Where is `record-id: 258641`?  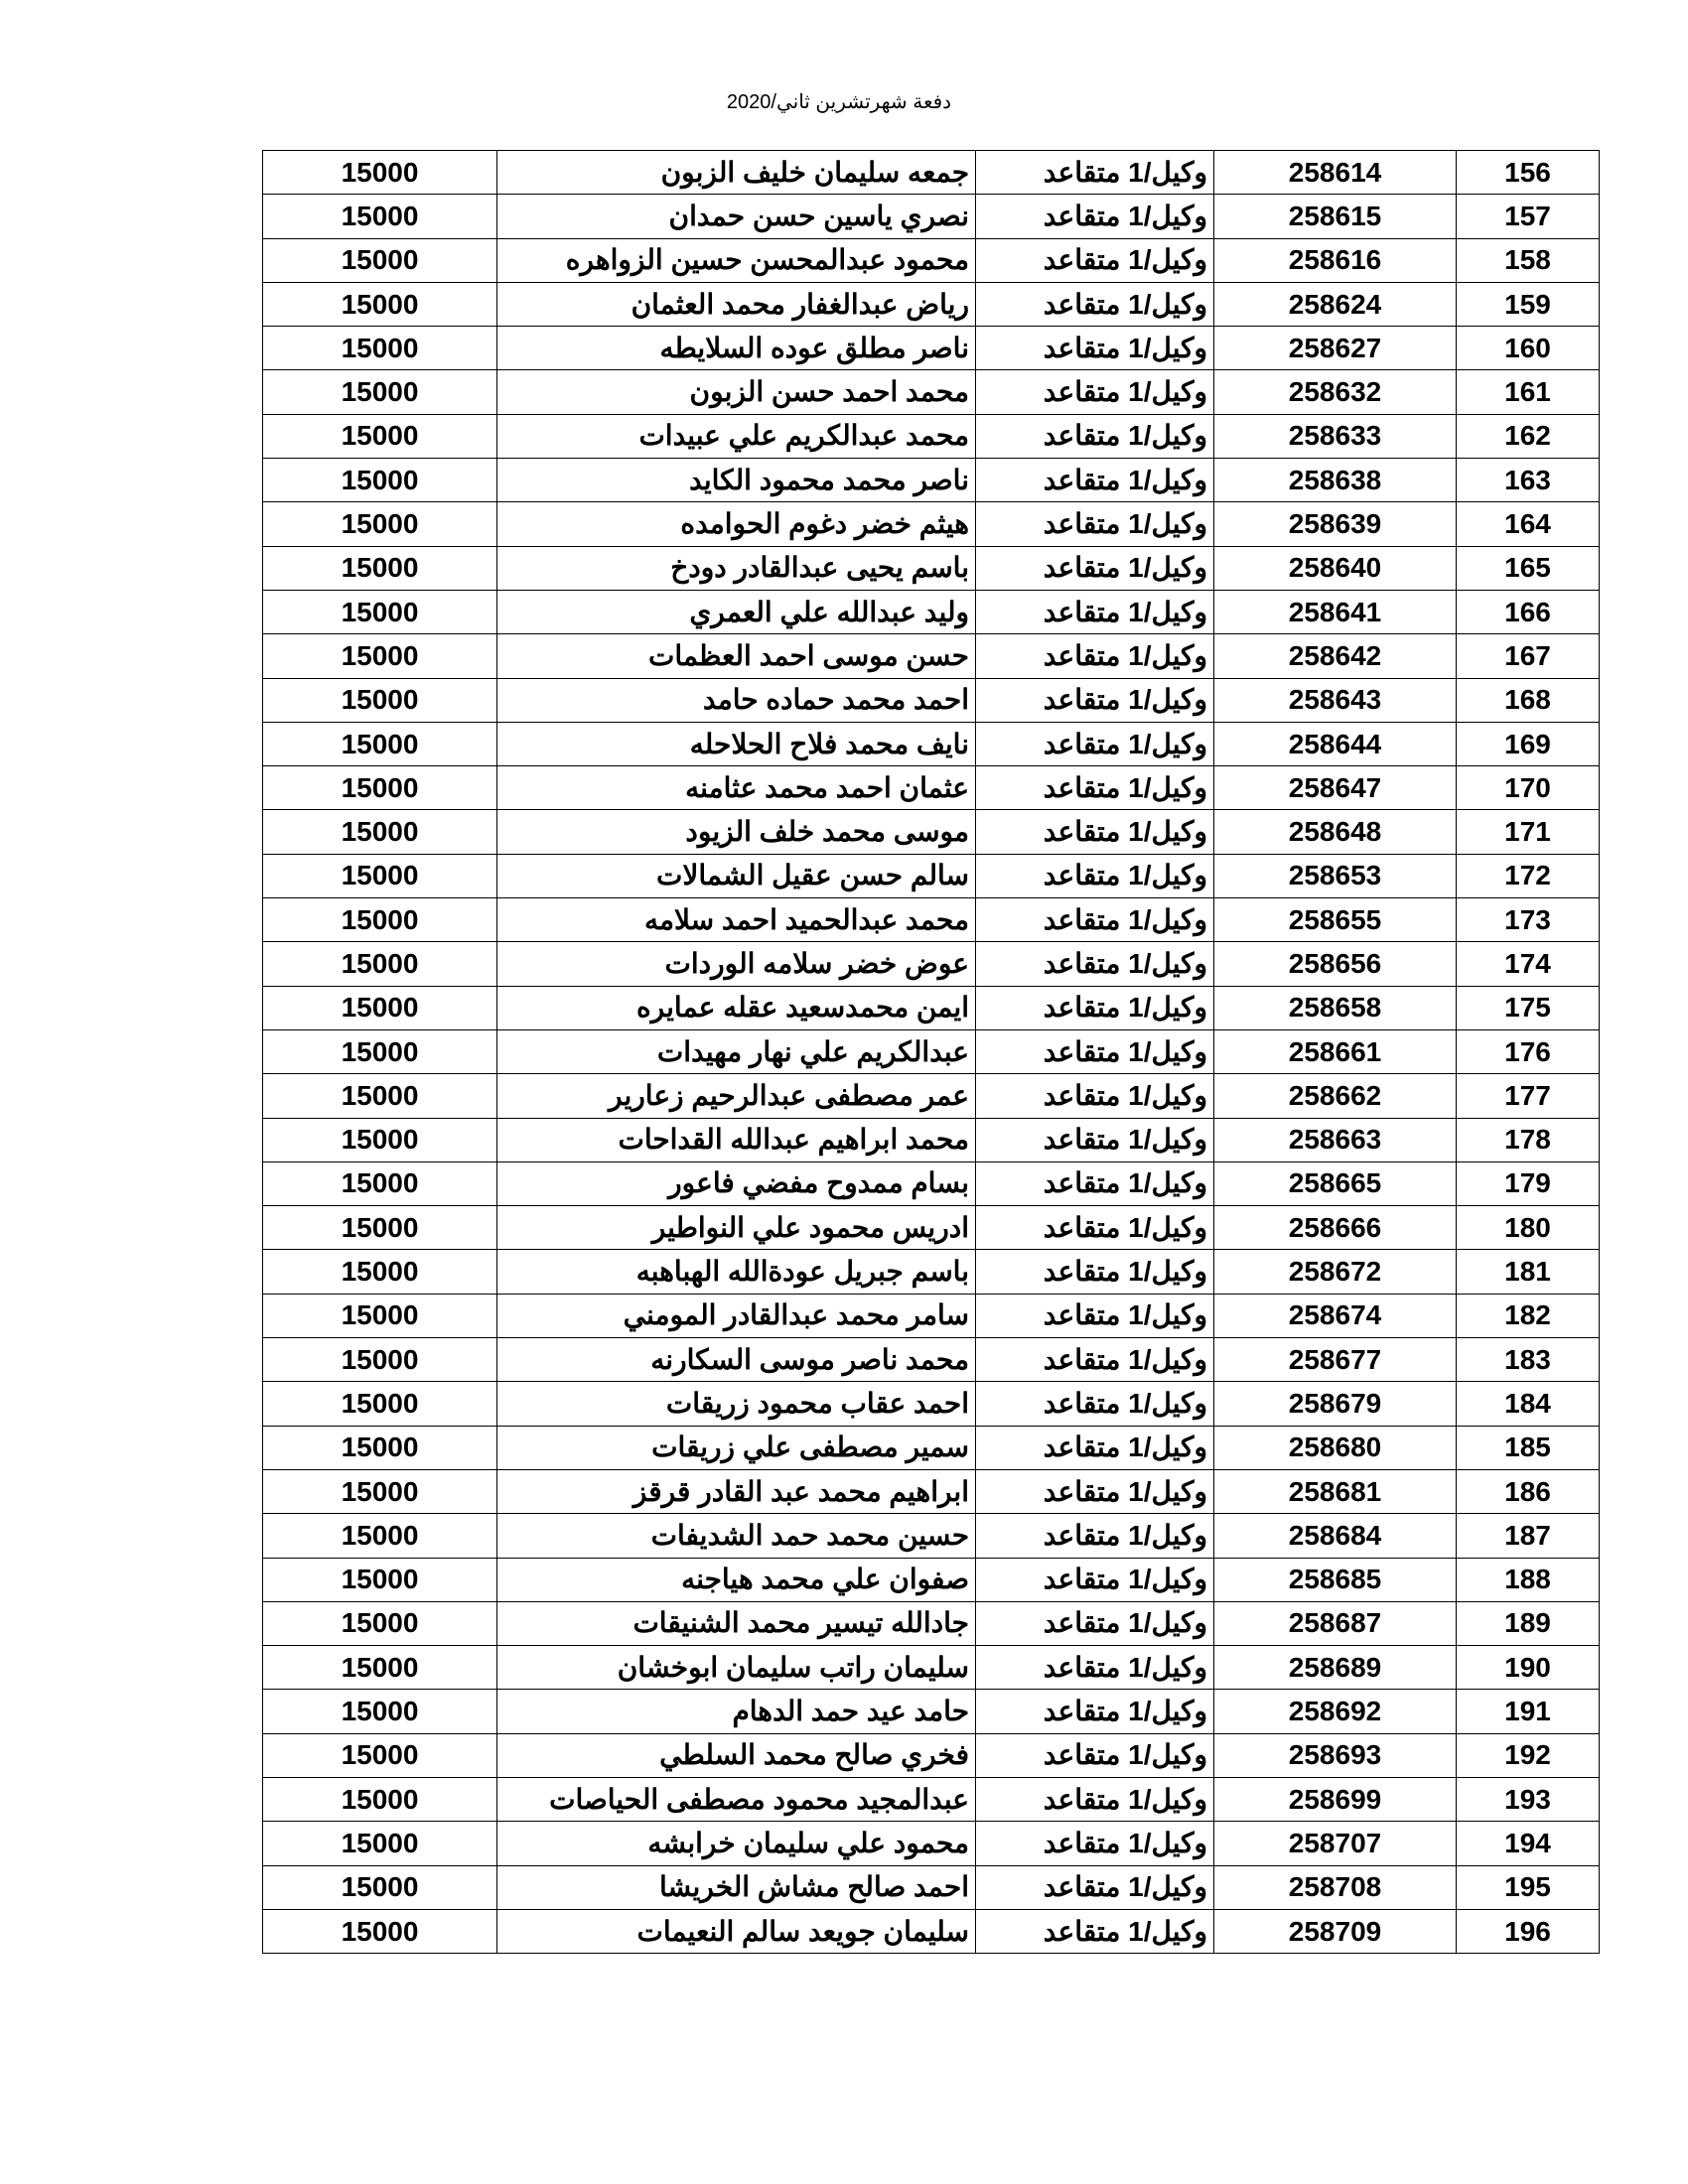 record-id: 258641 is located at coordinates (1335, 612).